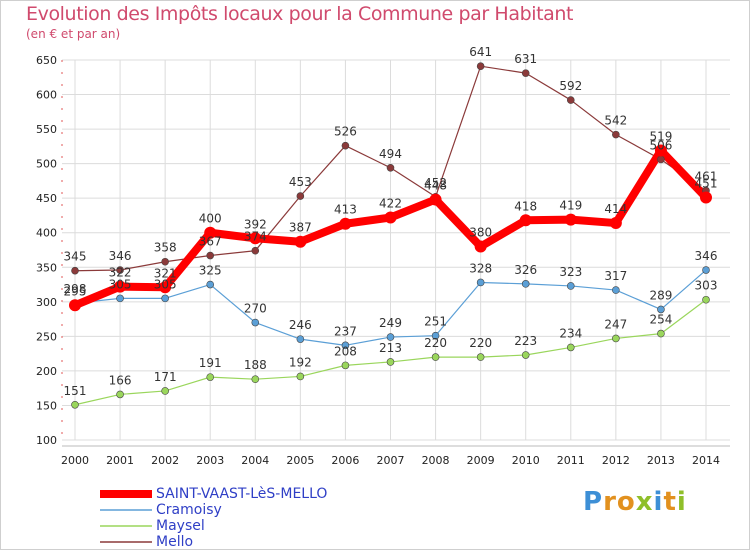  What do you see at coordinates (126, 542) in the screenshot?
I see `legend-swatch-mello` at bounding box center [126, 542].